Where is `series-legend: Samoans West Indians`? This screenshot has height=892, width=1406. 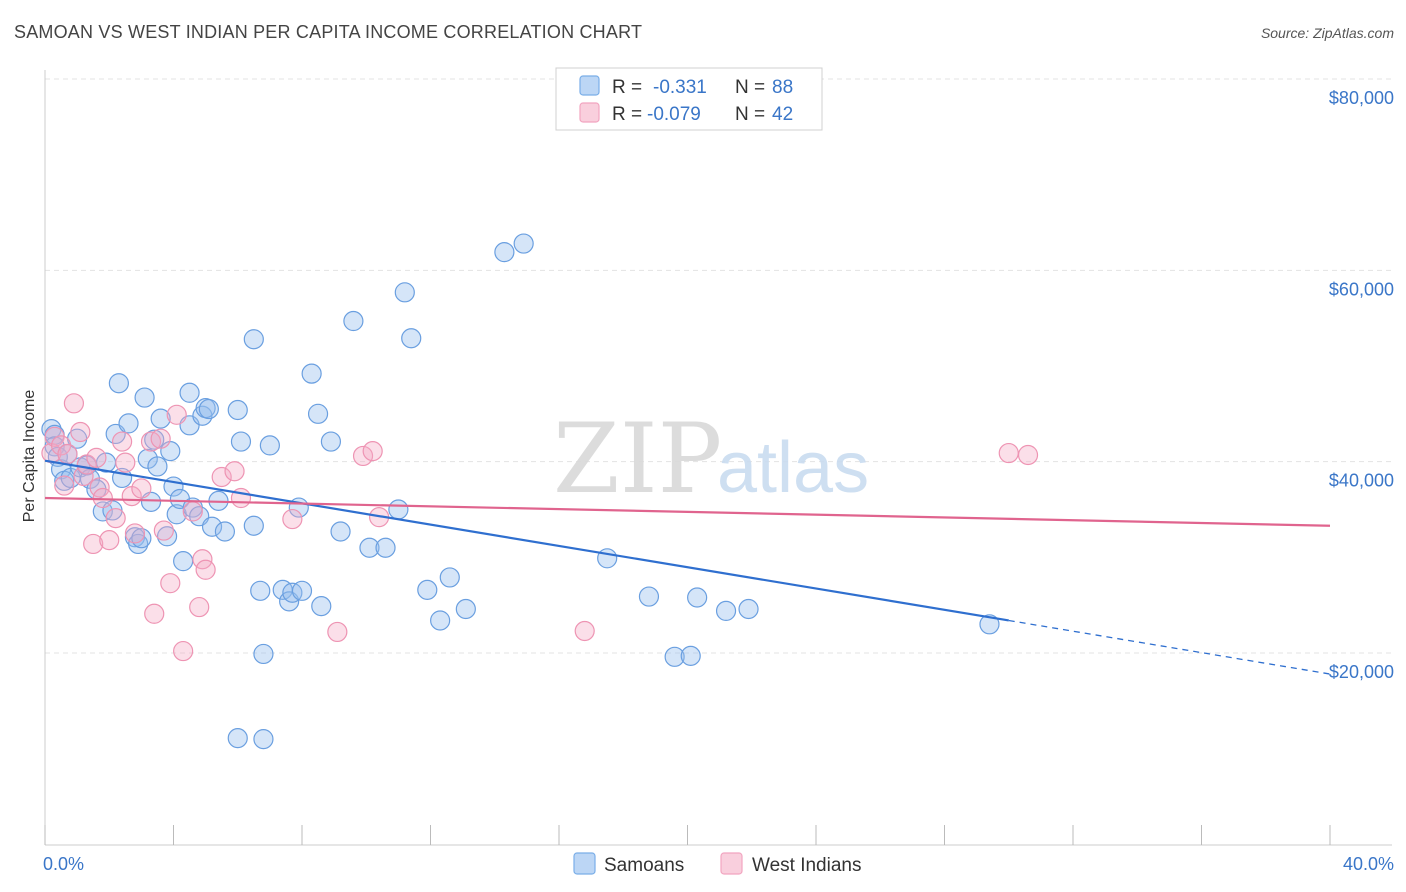 series-legend: Samoans West Indians is located at coordinates (717, 864).